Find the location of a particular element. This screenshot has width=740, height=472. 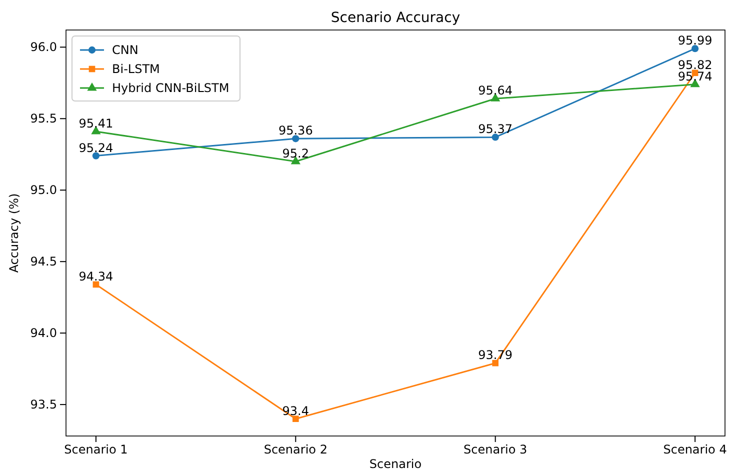

x-tick-label: Scenario 4 is located at coordinates (695, 449).